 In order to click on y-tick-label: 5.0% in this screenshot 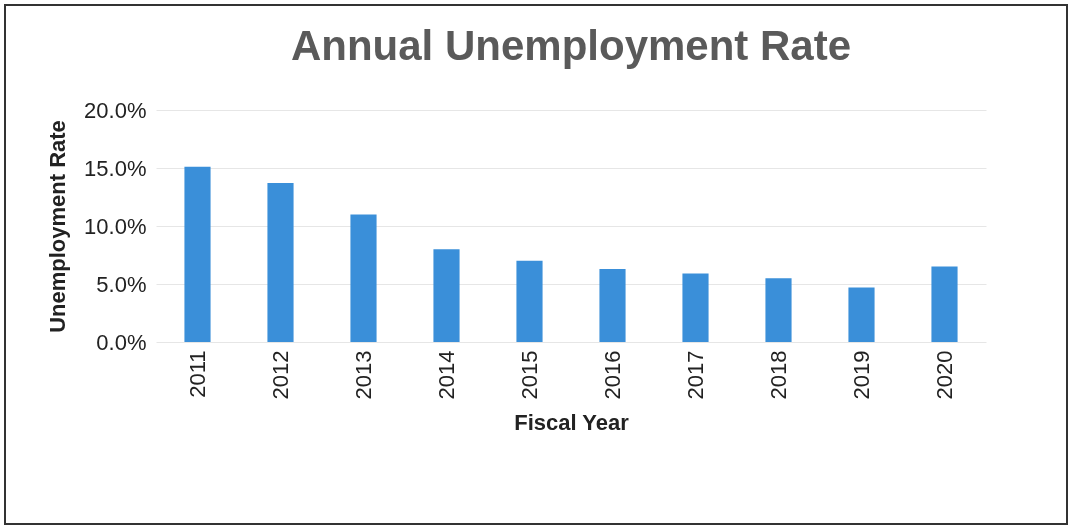, I will do `click(121, 284)`.